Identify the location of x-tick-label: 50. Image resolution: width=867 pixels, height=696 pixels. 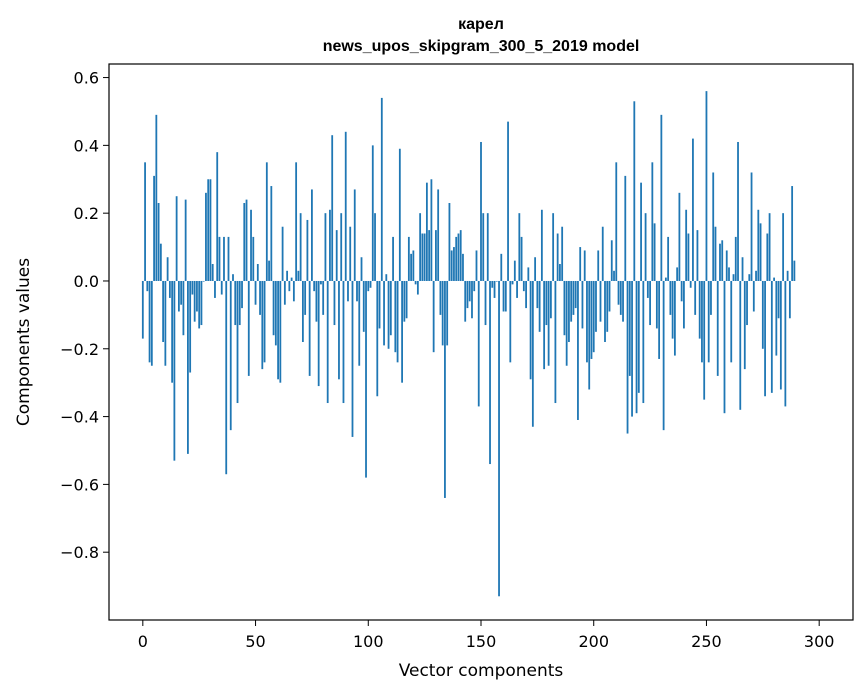
(255, 641).